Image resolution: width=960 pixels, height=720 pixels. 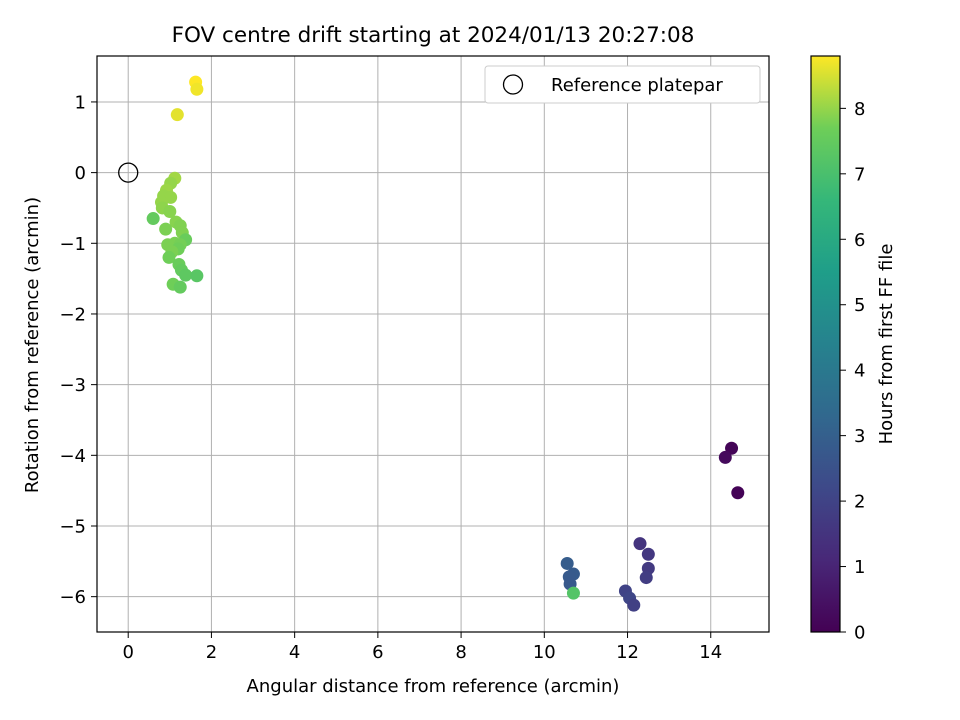 What do you see at coordinates (852, 371) in the screenshot?
I see `colorbar-ticks: 0 1 2 3 4 5 6 7 8` at bounding box center [852, 371].